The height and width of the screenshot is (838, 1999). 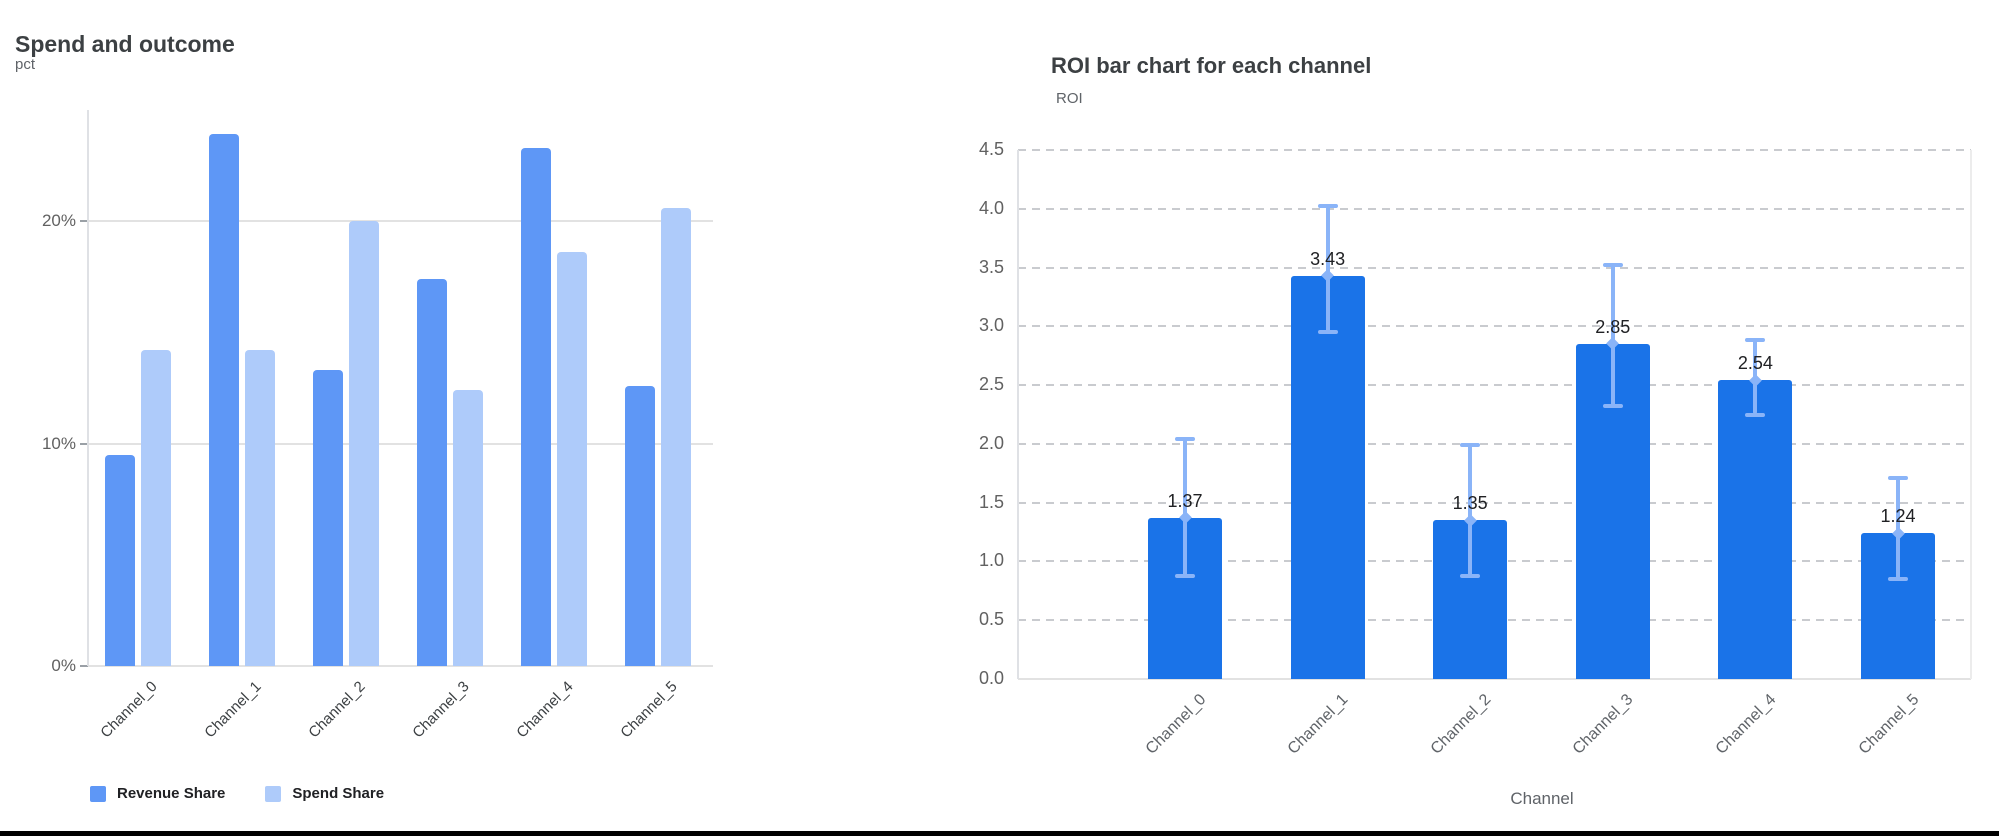 I want to click on bar-value-label: 2.54, so click(x=1755, y=363).